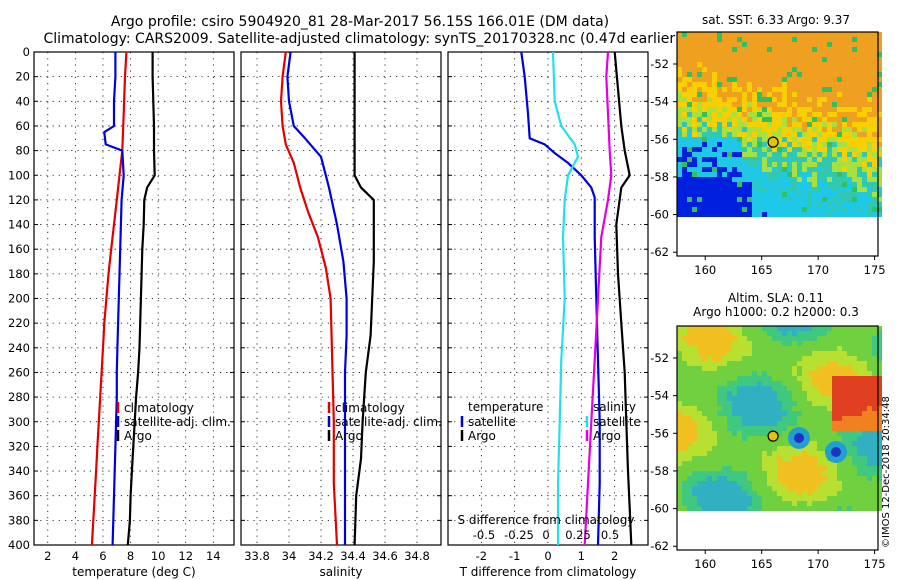 The height and width of the screenshot is (580, 900). Describe the element at coordinates (309, 298) in the screenshot. I see `series-climatology` at that location.